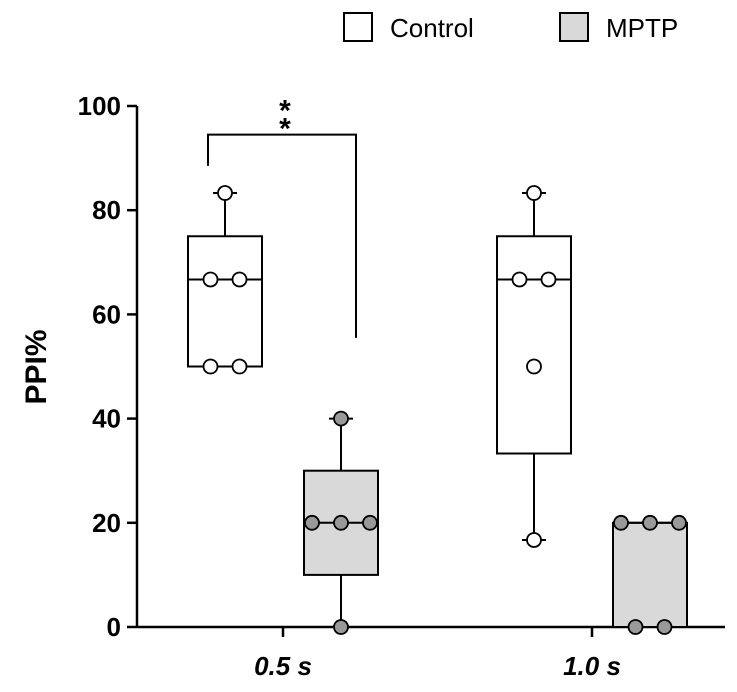 The height and width of the screenshot is (692, 737). Describe the element at coordinates (106, 523) in the screenshot. I see `y-tick-label: 20` at that location.